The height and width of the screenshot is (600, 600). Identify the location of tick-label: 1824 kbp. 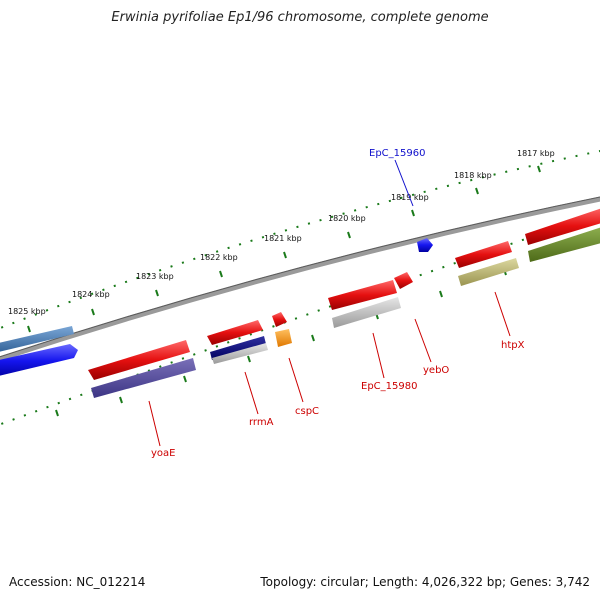
(91, 294).